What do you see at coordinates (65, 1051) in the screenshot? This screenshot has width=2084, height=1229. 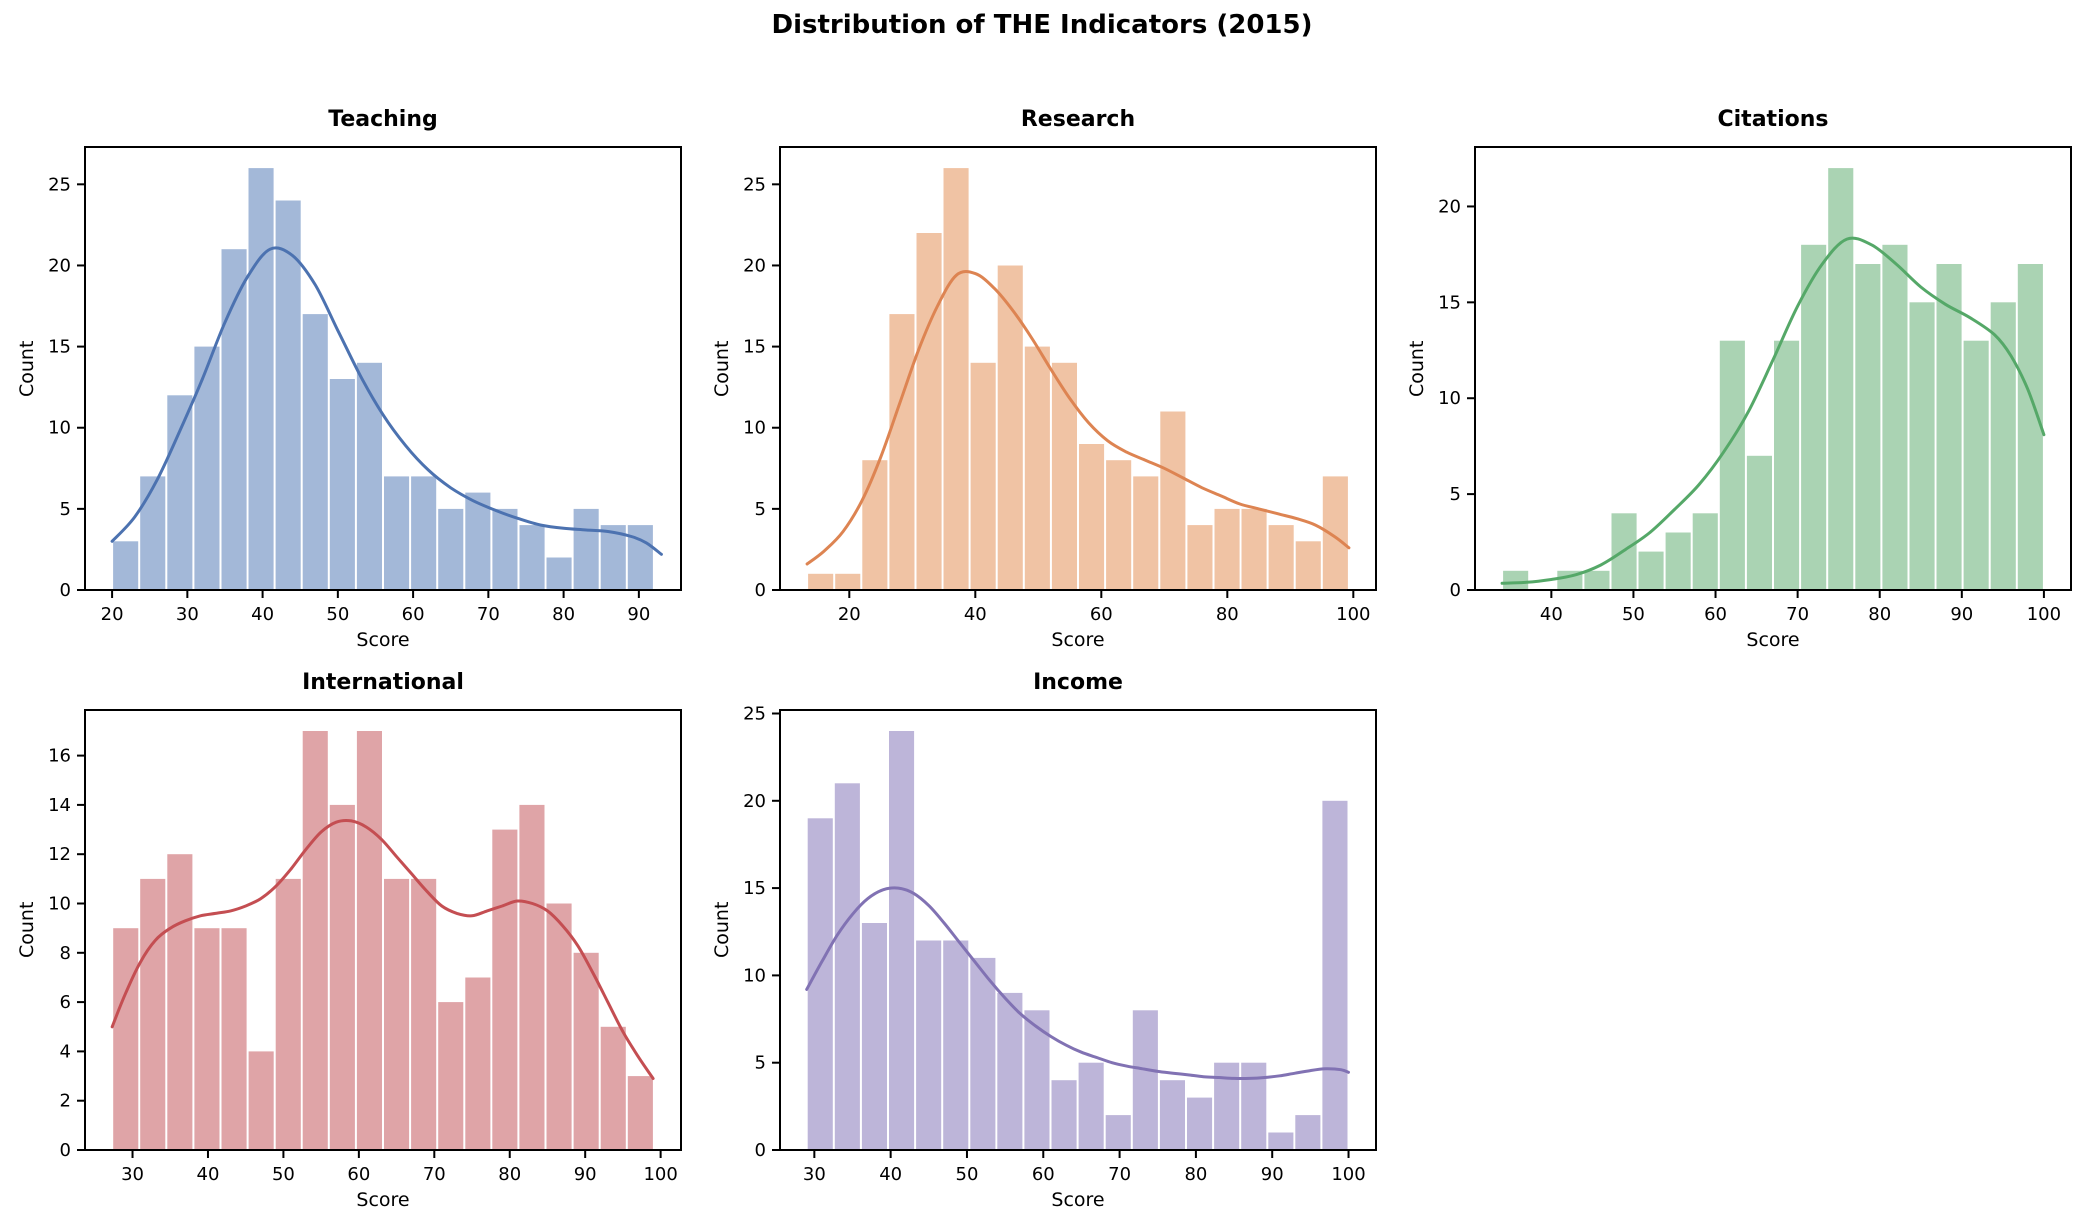 I see `y-tick-label: 4` at bounding box center [65, 1051].